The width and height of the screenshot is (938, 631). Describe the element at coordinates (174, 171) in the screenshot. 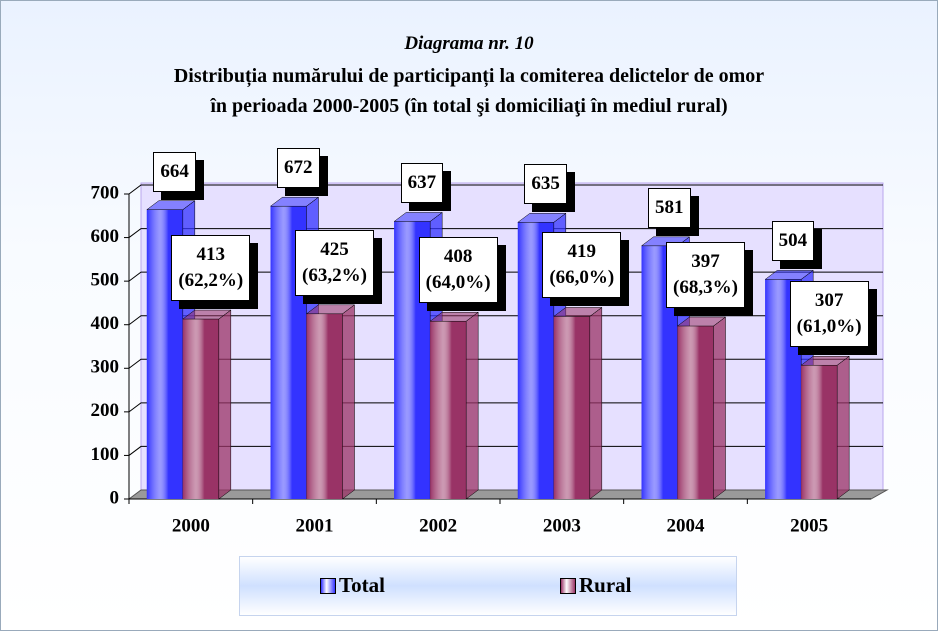

I see `data-label: 664` at that location.